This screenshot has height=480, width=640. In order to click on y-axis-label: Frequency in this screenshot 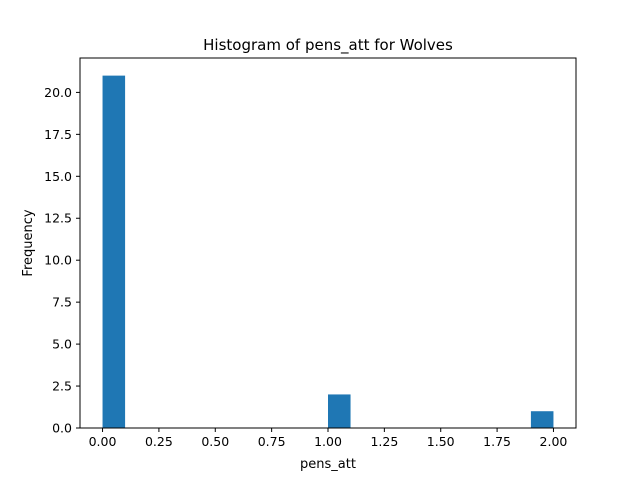, I will do `click(28, 242)`.